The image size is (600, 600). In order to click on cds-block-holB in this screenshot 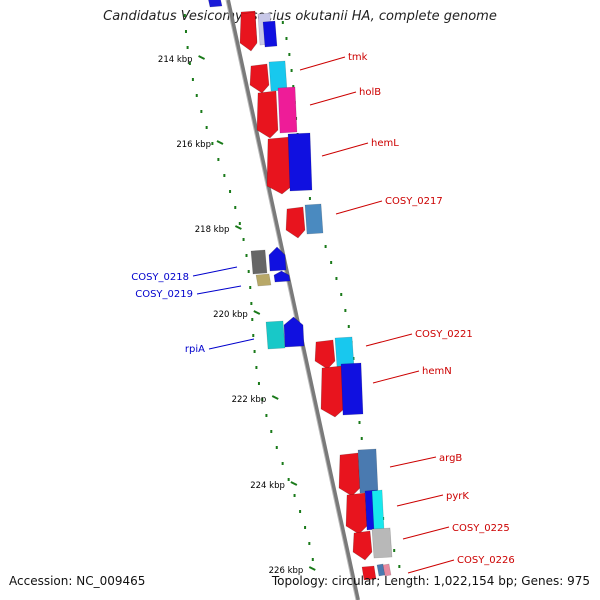, I will do `click(287, 110)`.